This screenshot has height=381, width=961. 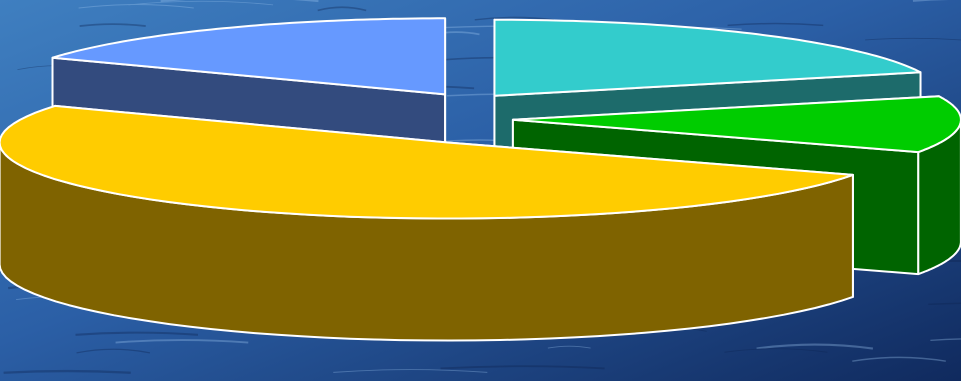 I want to click on pie-slice-2-top, so click(x=707, y=57).